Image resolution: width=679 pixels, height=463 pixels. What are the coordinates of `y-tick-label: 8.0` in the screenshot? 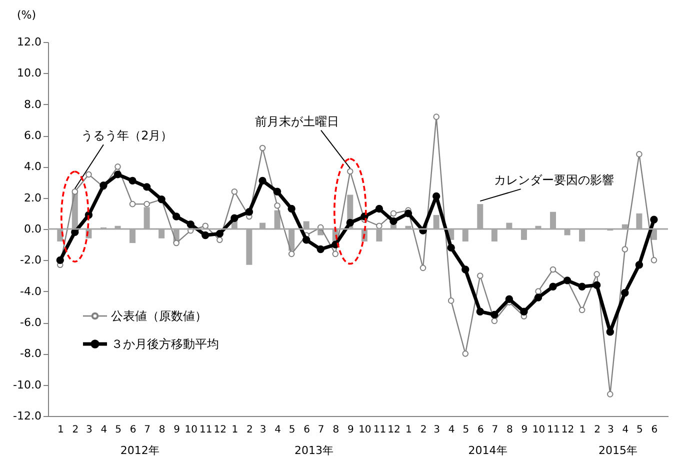 It's located at (33, 104).